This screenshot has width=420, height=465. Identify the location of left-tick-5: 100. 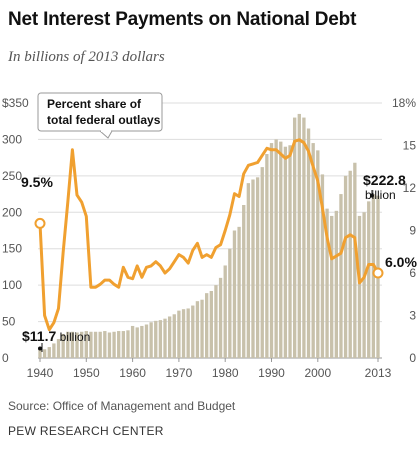
(12, 285).